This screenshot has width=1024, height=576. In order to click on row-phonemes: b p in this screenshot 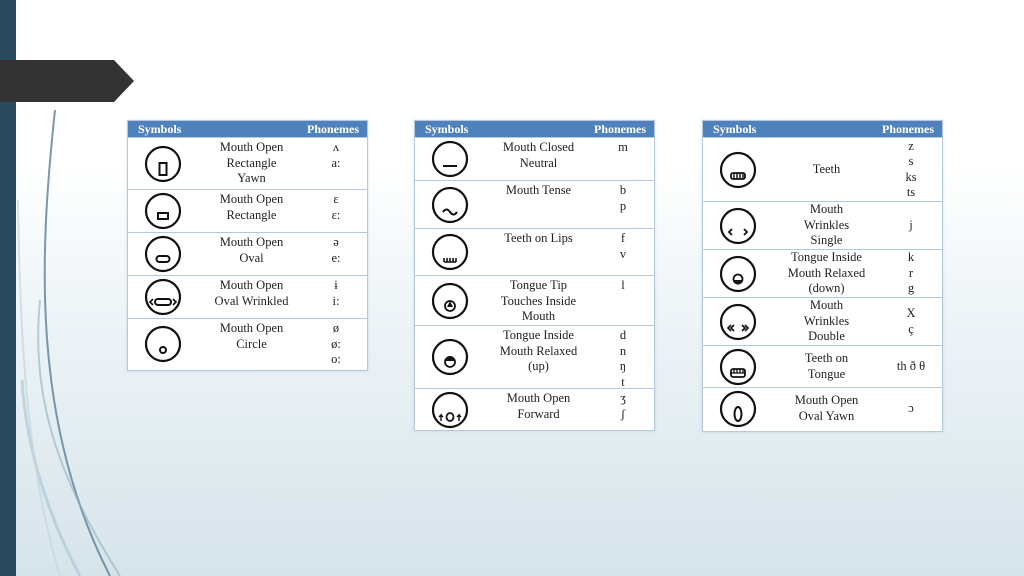, I will do `click(623, 198)`.